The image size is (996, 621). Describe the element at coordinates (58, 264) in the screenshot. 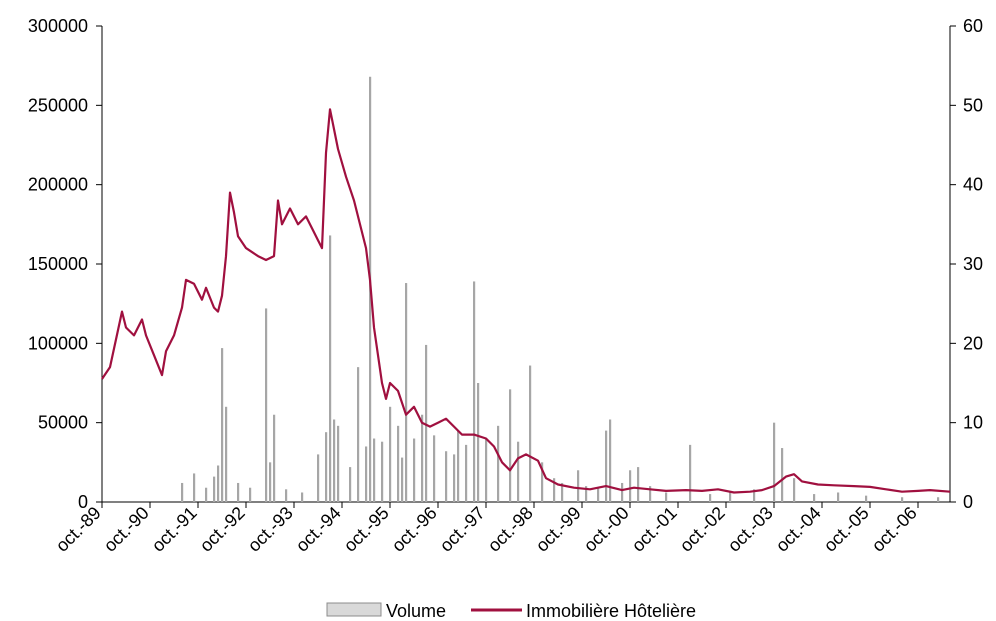

I see `left-tick-label: 150000` at that location.